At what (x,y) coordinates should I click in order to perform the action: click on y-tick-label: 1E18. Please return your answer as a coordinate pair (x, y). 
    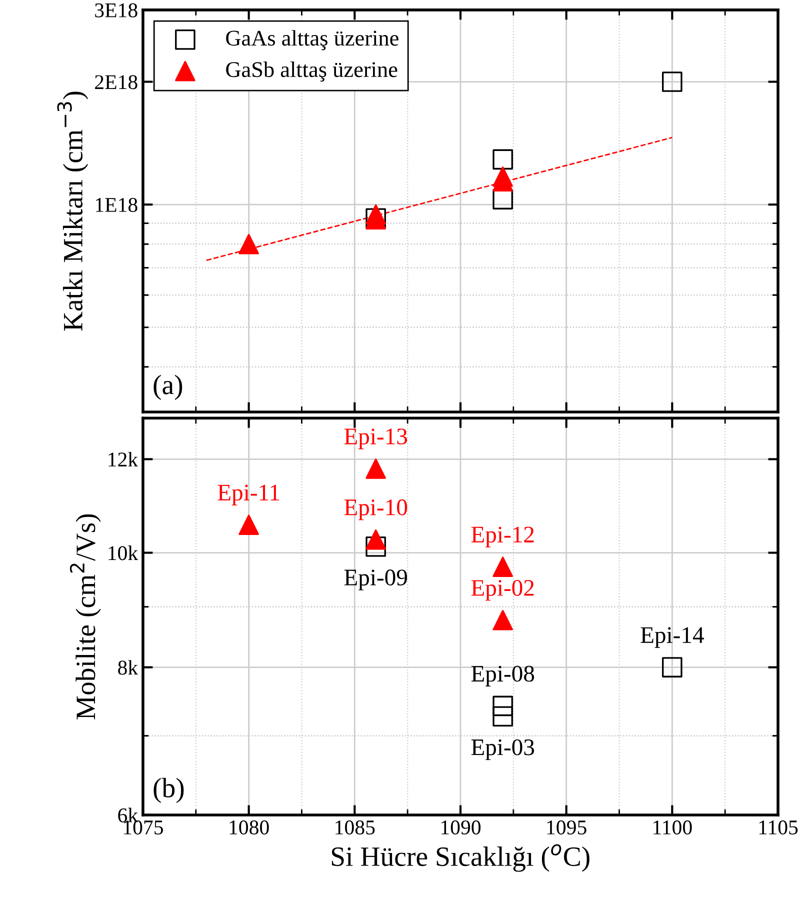
    Looking at the image, I should click on (117, 205).